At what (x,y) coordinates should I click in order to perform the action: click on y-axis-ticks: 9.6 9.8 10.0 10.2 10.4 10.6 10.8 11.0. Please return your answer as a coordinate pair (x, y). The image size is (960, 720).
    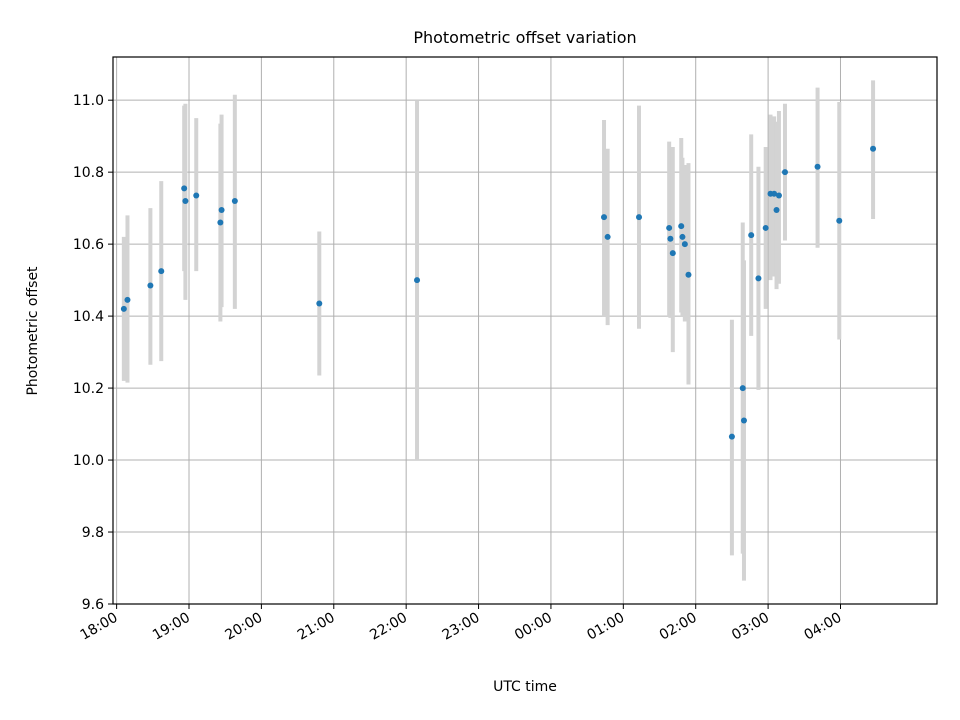
    Looking at the image, I should click on (93, 353).